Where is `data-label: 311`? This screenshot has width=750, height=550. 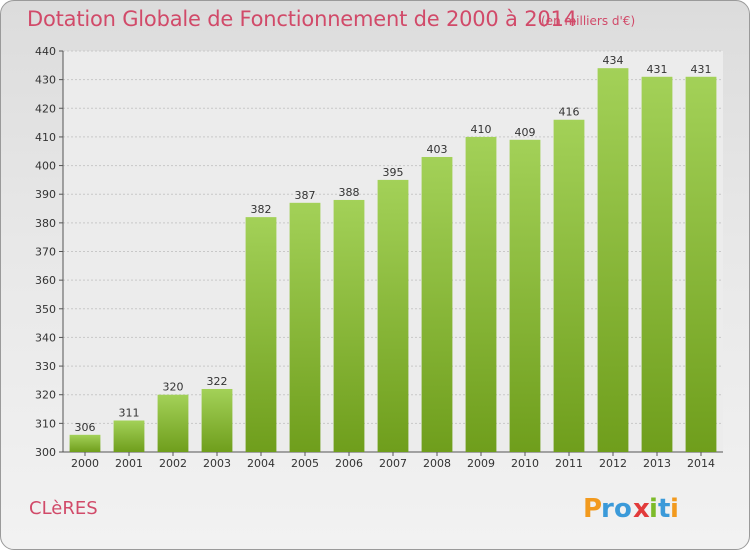
data-label: 311 is located at coordinates (129, 412).